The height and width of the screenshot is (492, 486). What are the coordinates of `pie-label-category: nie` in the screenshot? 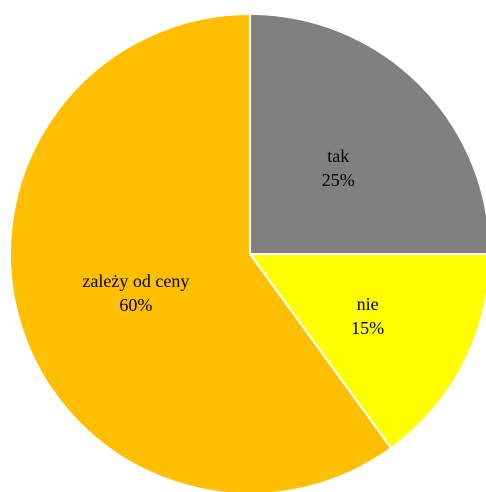 It's located at (368, 304).